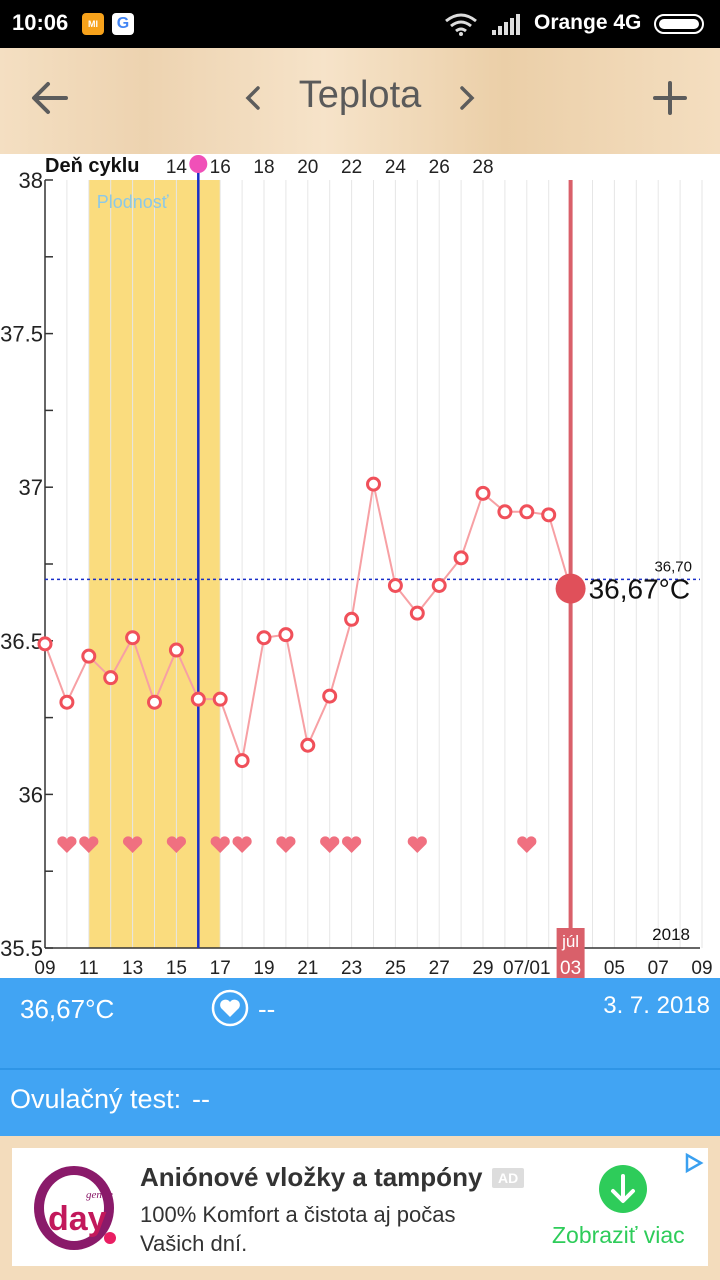  Describe the element at coordinates (67, 1009) in the screenshot. I see `temperature-value: 36,67°C` at that location.